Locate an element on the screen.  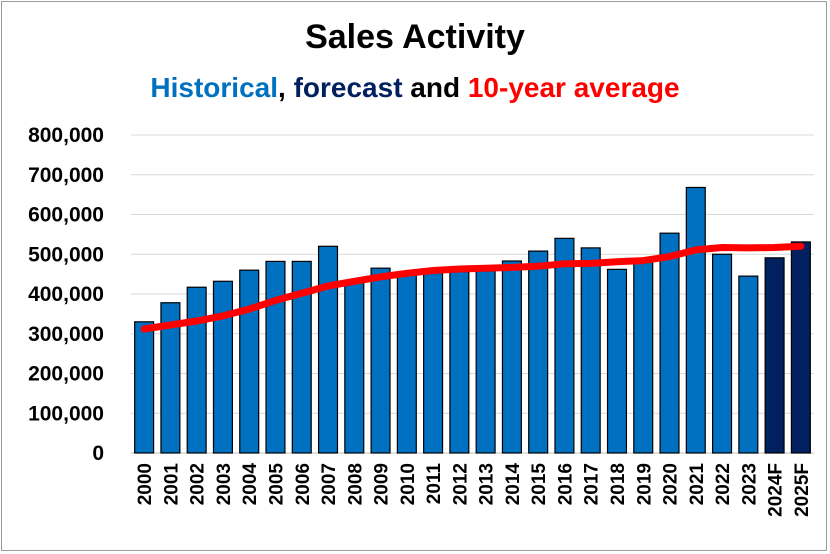
x-tick-label: 2018 is located at coordinates (618, 484).